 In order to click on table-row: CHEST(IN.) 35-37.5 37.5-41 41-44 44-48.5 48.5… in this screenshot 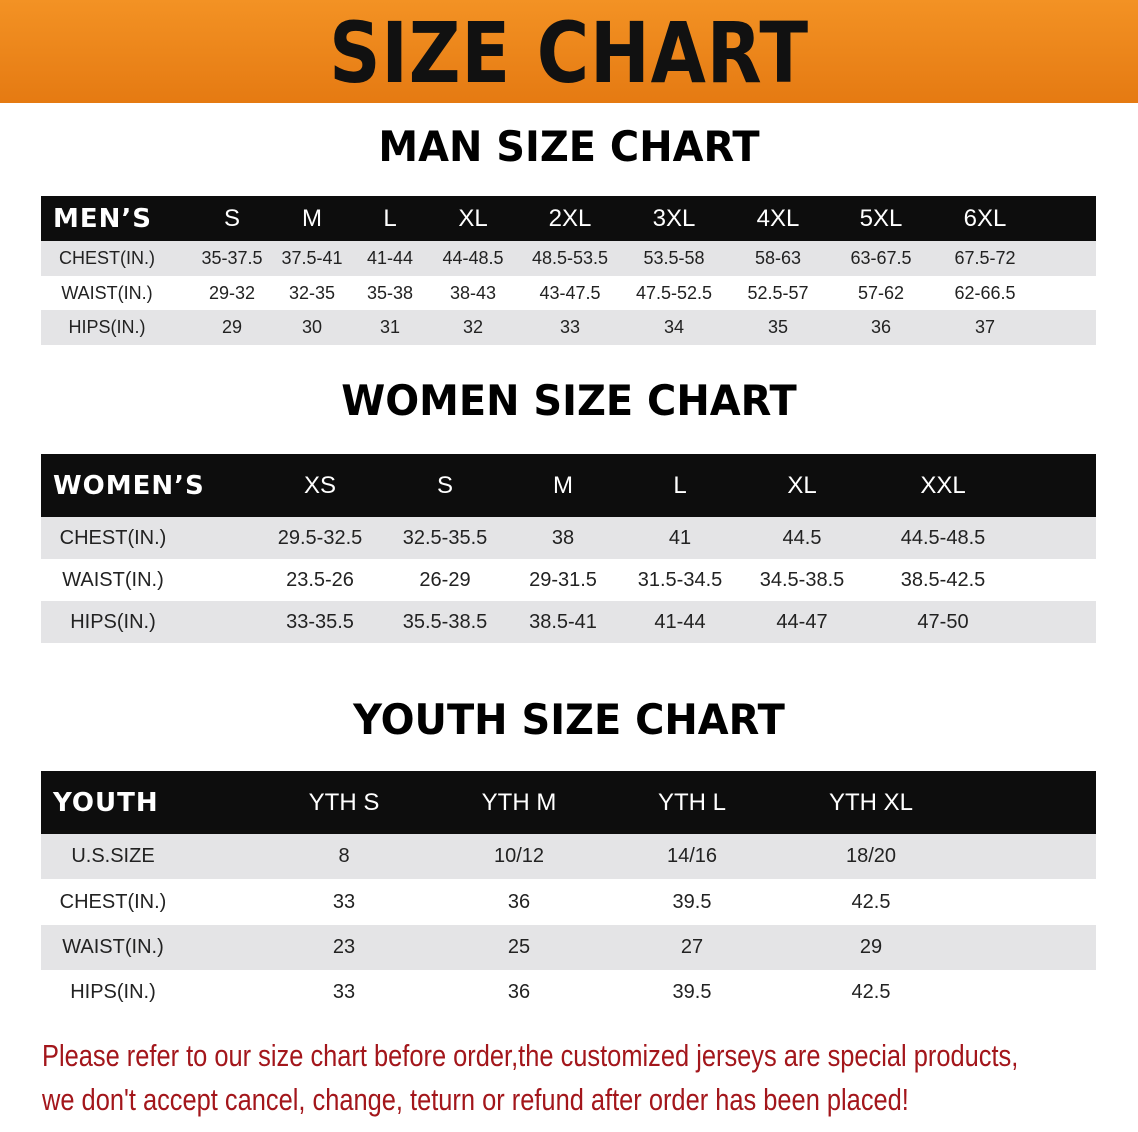, I will do `click(568, 258)`.